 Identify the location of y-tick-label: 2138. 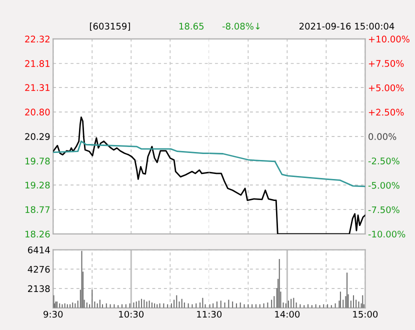
(39, 288).